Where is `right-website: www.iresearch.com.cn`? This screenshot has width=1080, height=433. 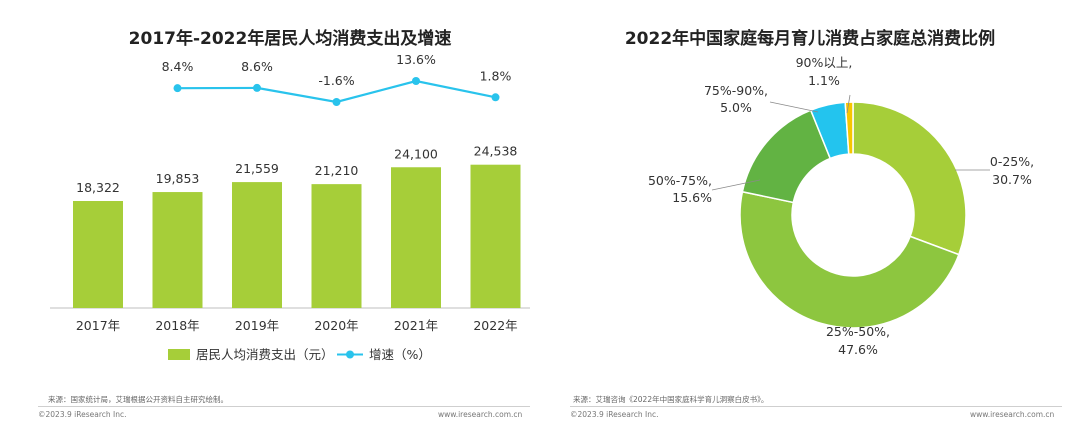 right-website: www.iresearch.com.cn is located at coordinates (1012, 414).